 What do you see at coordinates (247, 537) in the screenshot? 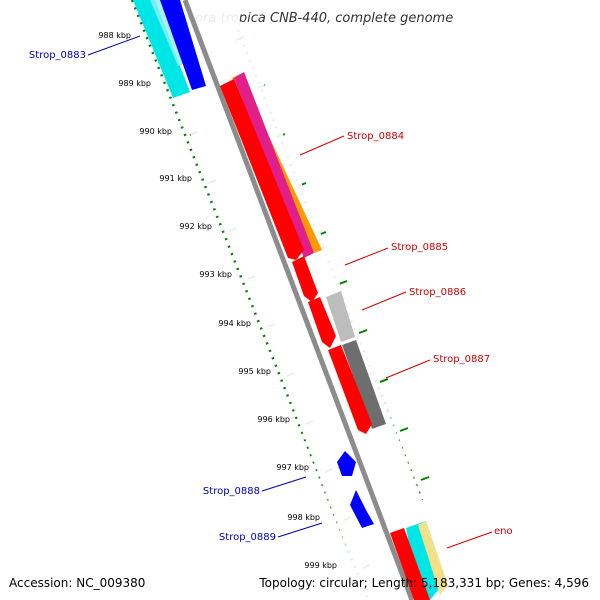
I see `gene-label-strop-0889: Strop_0889` at bounding box center [247, 537].